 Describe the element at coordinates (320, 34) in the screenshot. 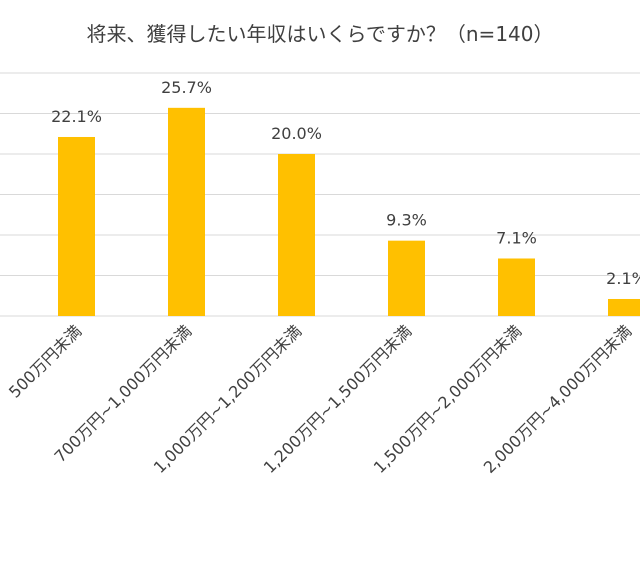

I see `chart-title: 将来、獲得したい年収はいくらですか？（n=140）` at that location.